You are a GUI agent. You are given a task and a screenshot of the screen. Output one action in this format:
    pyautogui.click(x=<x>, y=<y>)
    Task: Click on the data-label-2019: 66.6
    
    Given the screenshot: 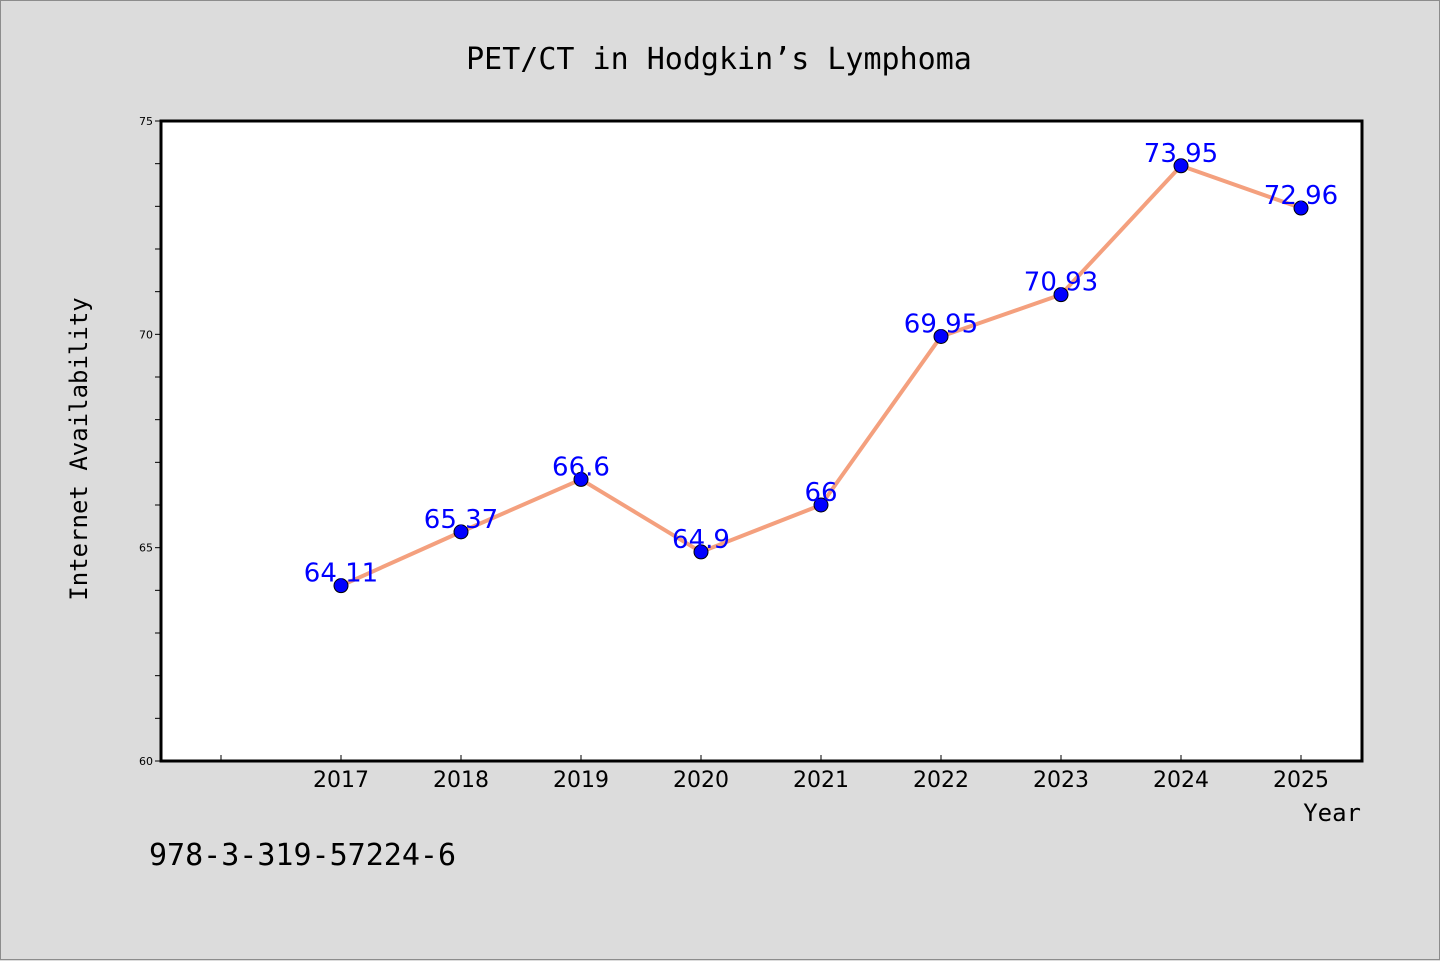 What is the action you would take?
    pyautogui.click(x=581, y=467)
    